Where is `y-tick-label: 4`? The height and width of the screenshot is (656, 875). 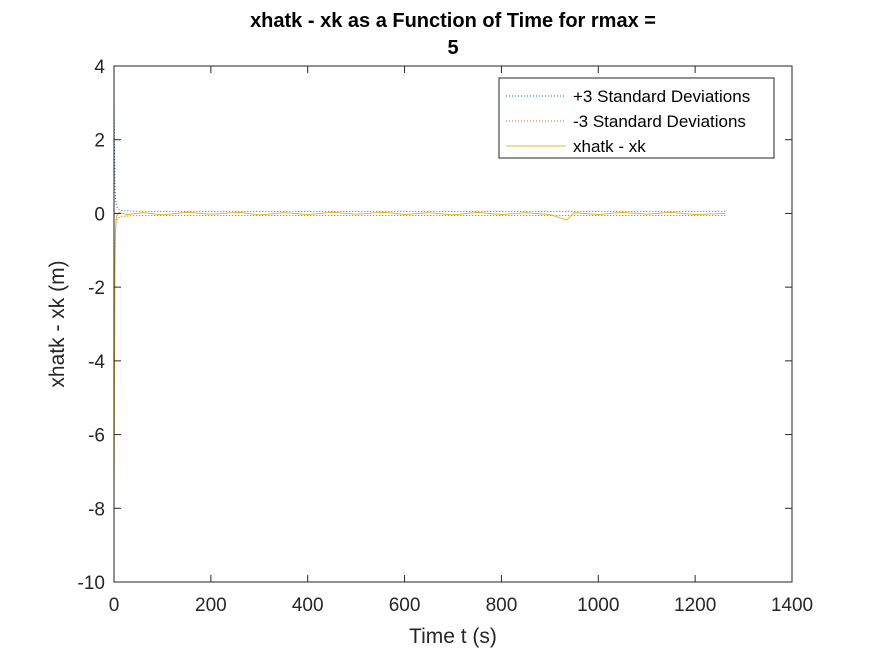
y-tick-label: 4 is located at coordinates (99, 67).